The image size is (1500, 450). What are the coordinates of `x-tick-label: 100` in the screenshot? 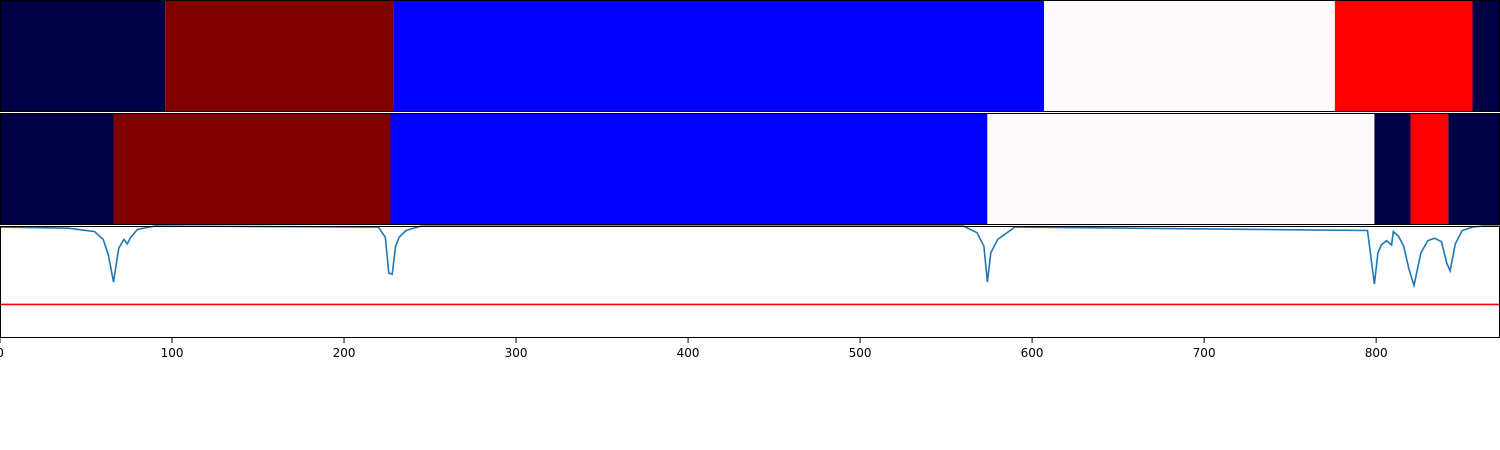 It's located at (172, 353).